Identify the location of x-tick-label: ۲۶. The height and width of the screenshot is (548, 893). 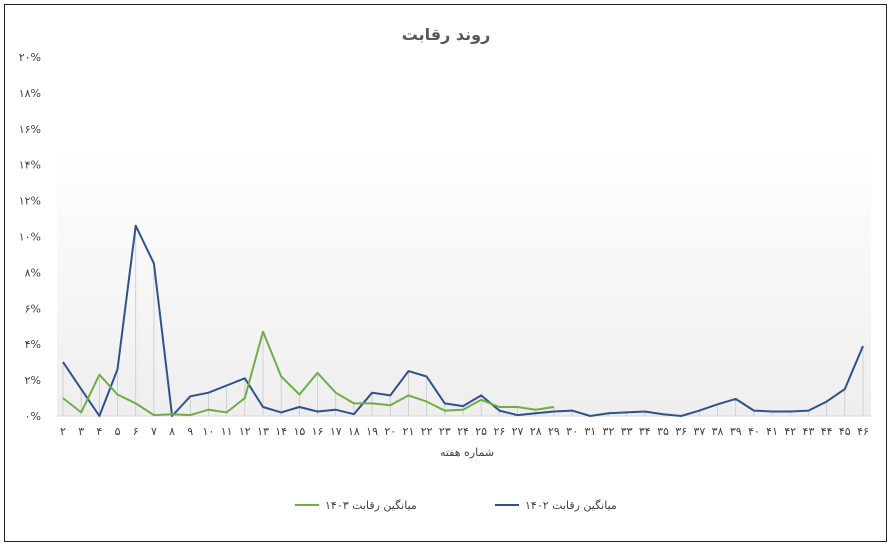
(499, 431).